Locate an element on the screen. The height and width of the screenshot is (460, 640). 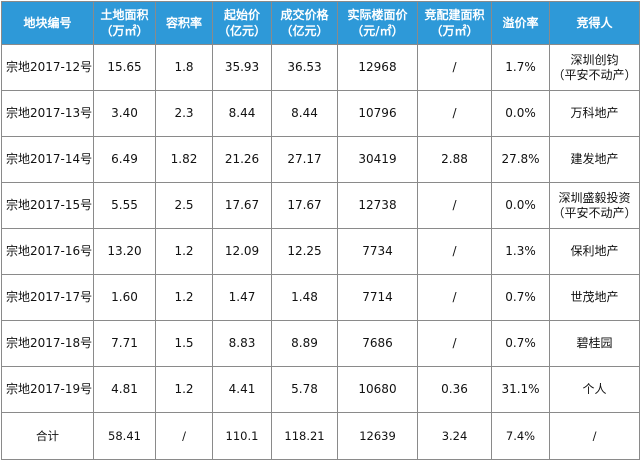
cell-plot-code: 宗地2017-13号 is located at coordinates (47, 113).